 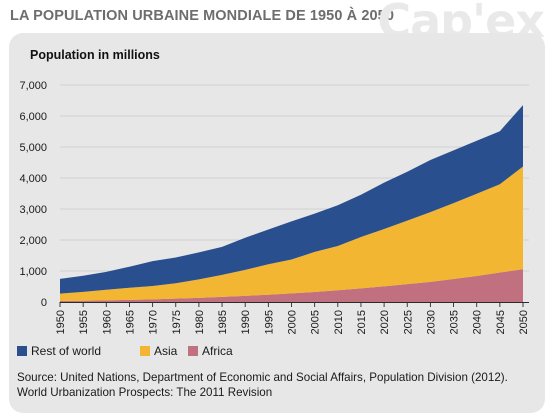 What do you see at coordinates (33, 148) in the screenshot?
I see `y-tick-label: 5,000` at bounding box center [33, 148].